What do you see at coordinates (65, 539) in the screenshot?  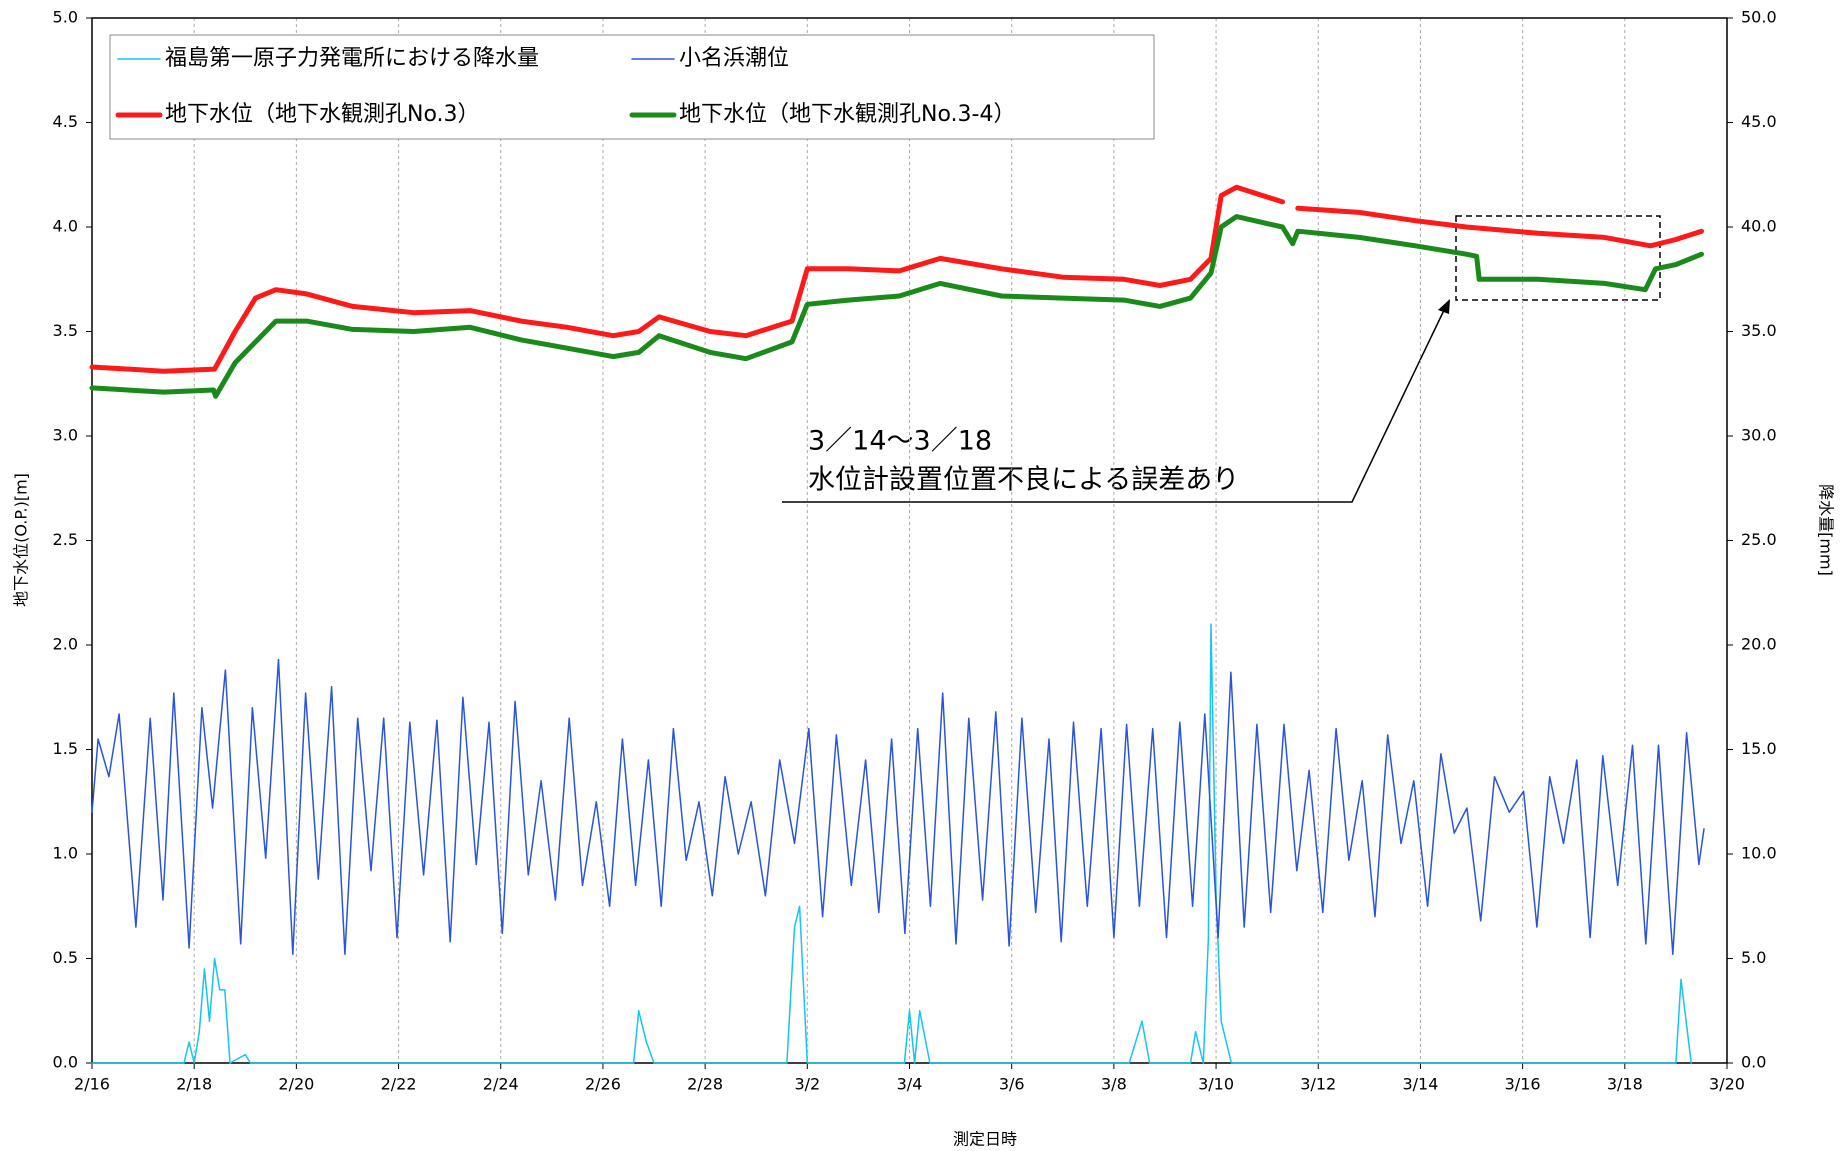 I see `y-tick-label: 2.5` at bounding box center [65, 539].